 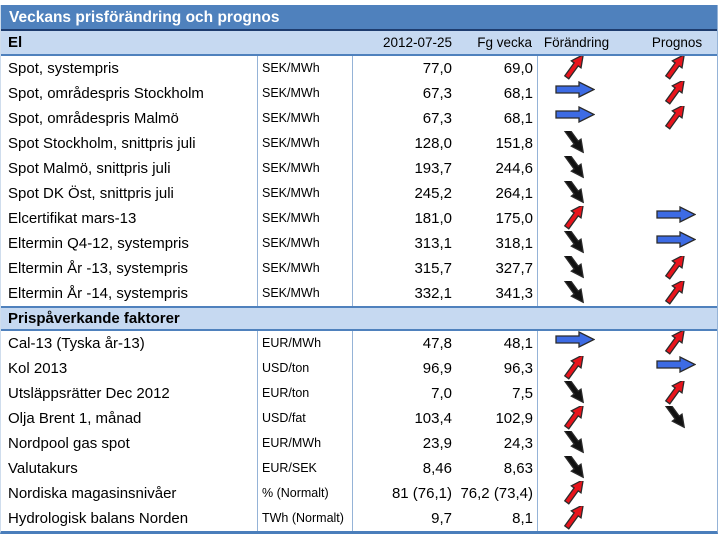 What do you see at coordinates (129, 243) in the screenshot?
I see `row-name: Eltermin Q4-12, systempris` at bounding box center [129, 243].